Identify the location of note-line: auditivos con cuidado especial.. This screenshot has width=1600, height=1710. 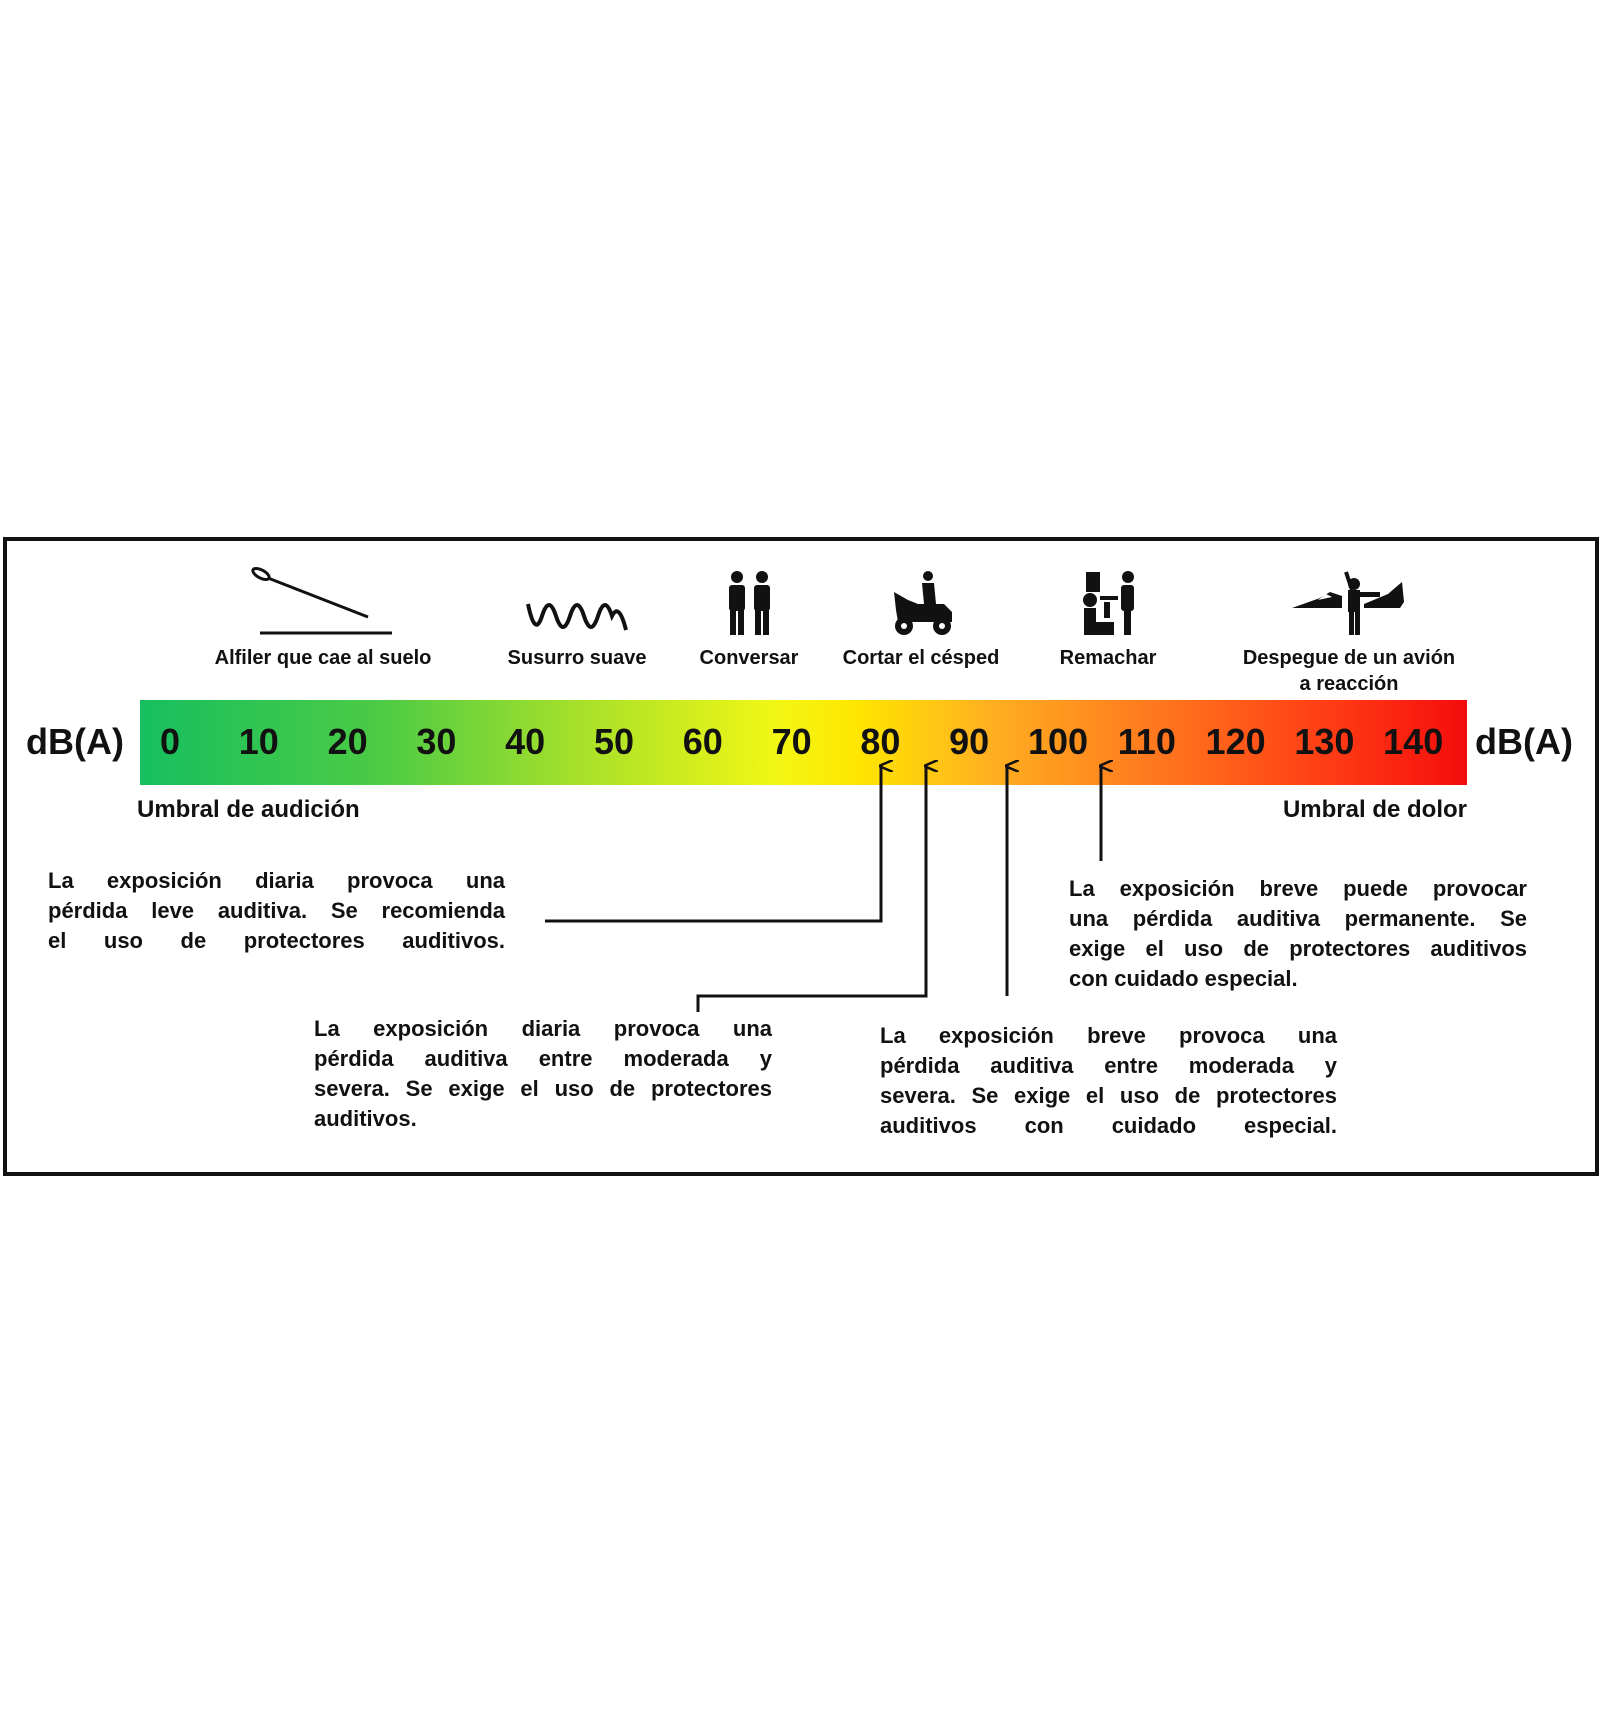
(1108, 1125).